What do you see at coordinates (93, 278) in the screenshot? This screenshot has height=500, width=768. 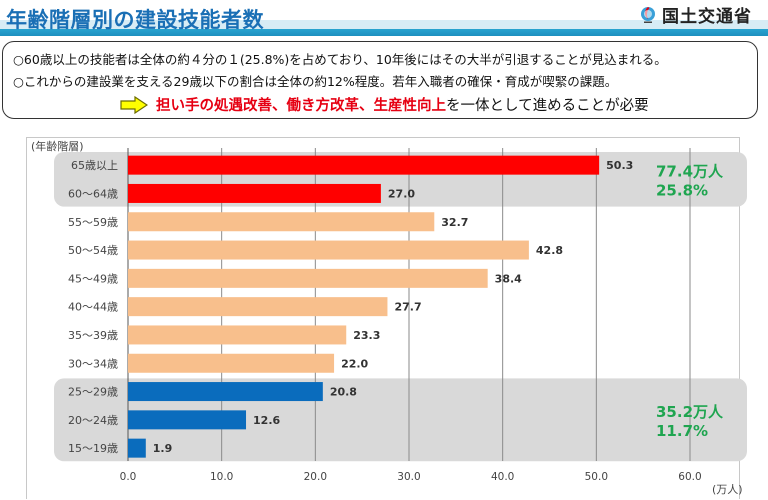 I see `category-label: 45～49歳` at bounding box center [93, 278].